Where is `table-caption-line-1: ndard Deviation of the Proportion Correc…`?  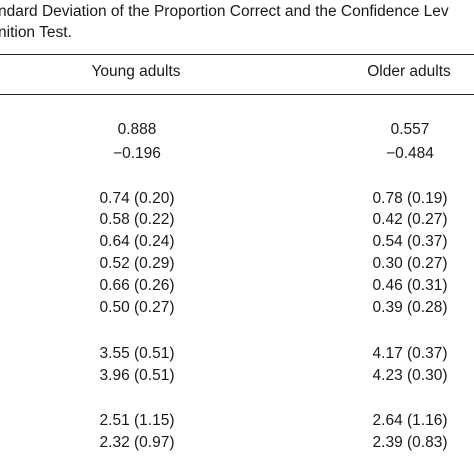
table-caption-line-1: ndard Deviation of the Proportion Correc… is located at coordinates (224, 11).